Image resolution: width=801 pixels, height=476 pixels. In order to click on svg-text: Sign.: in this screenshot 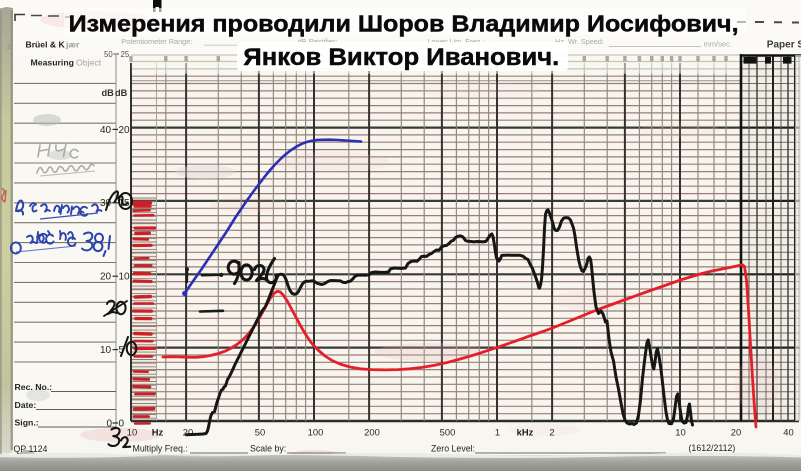, I will do `click(27, 423)`.